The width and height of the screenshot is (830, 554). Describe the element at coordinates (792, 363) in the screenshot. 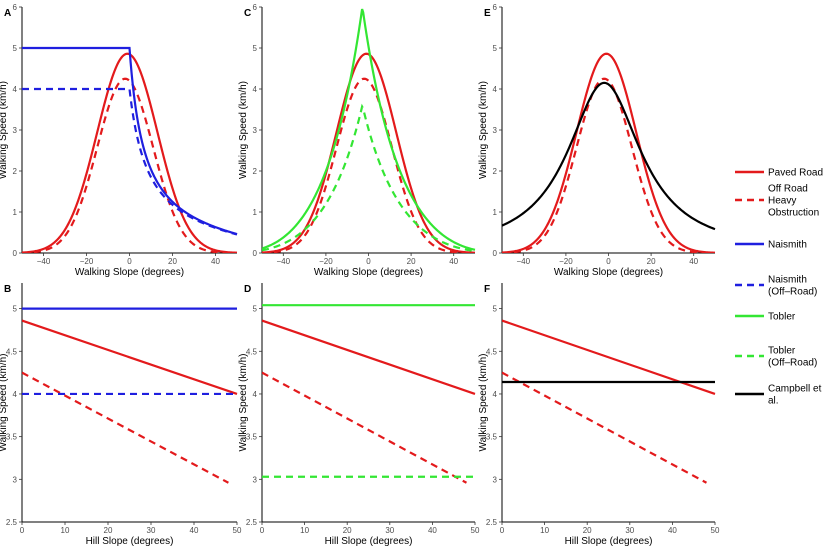

I see `legend-label-tobler_off: (Off–Road)` at that location.